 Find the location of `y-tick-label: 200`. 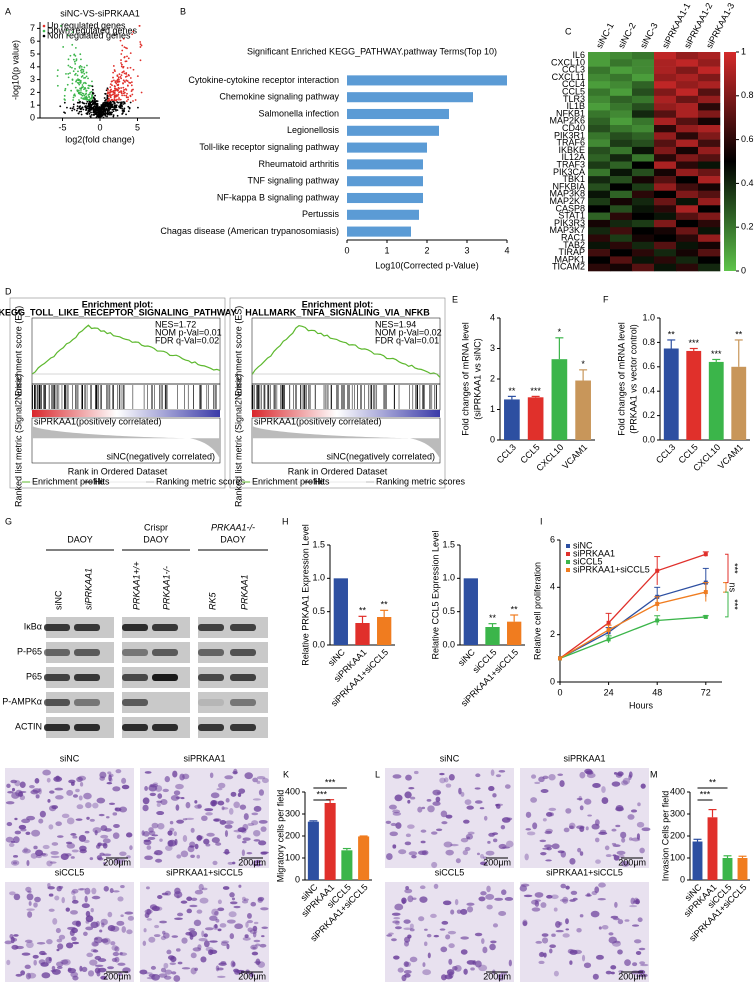

y-tick-label: 200 is located at coordinates (292, 835).